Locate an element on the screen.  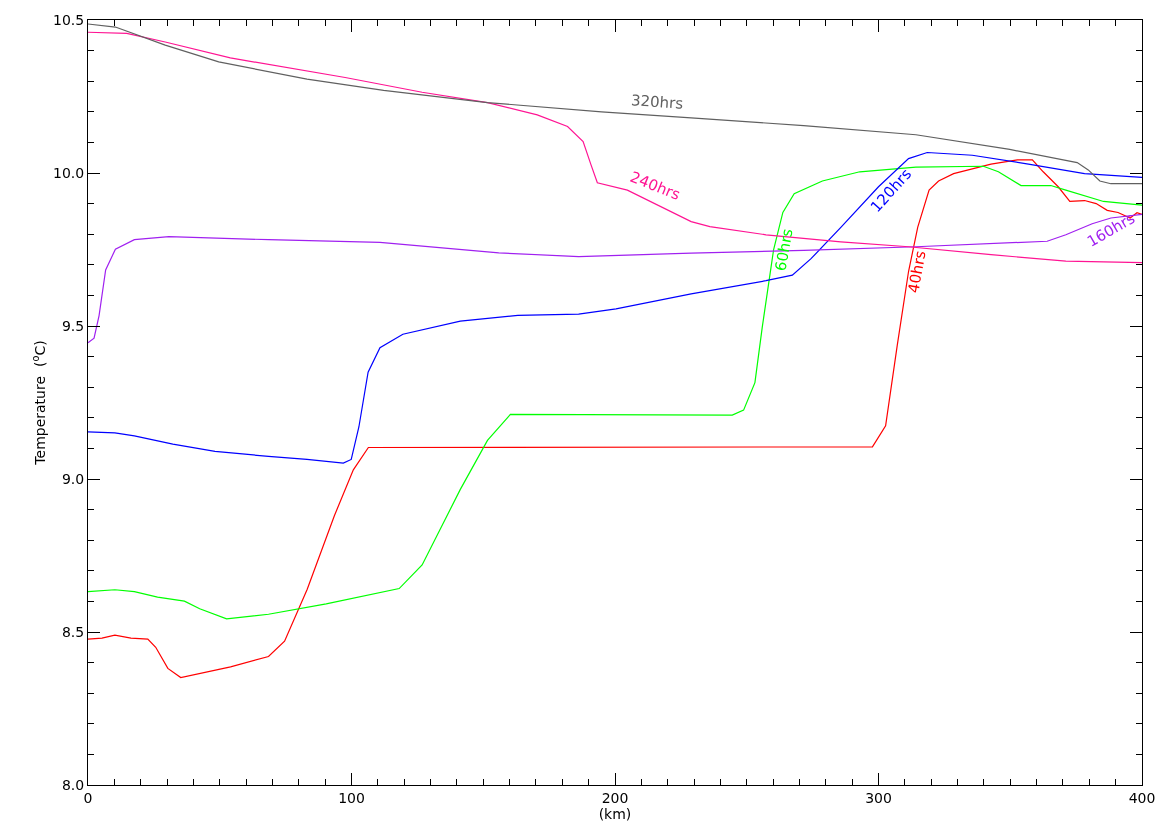
y-tick-label: 10.5 is located at coordinates (69, 19).